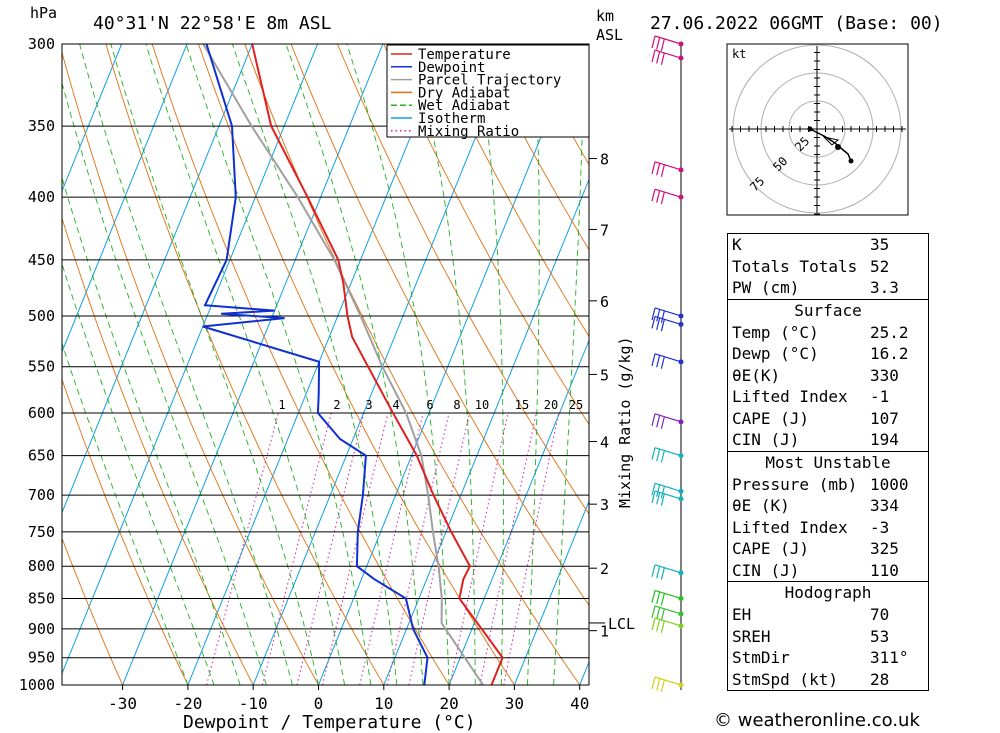 The height and width of the screenshot is (733, 1000). I want to click on row-value: 1000, so click(889, 484).